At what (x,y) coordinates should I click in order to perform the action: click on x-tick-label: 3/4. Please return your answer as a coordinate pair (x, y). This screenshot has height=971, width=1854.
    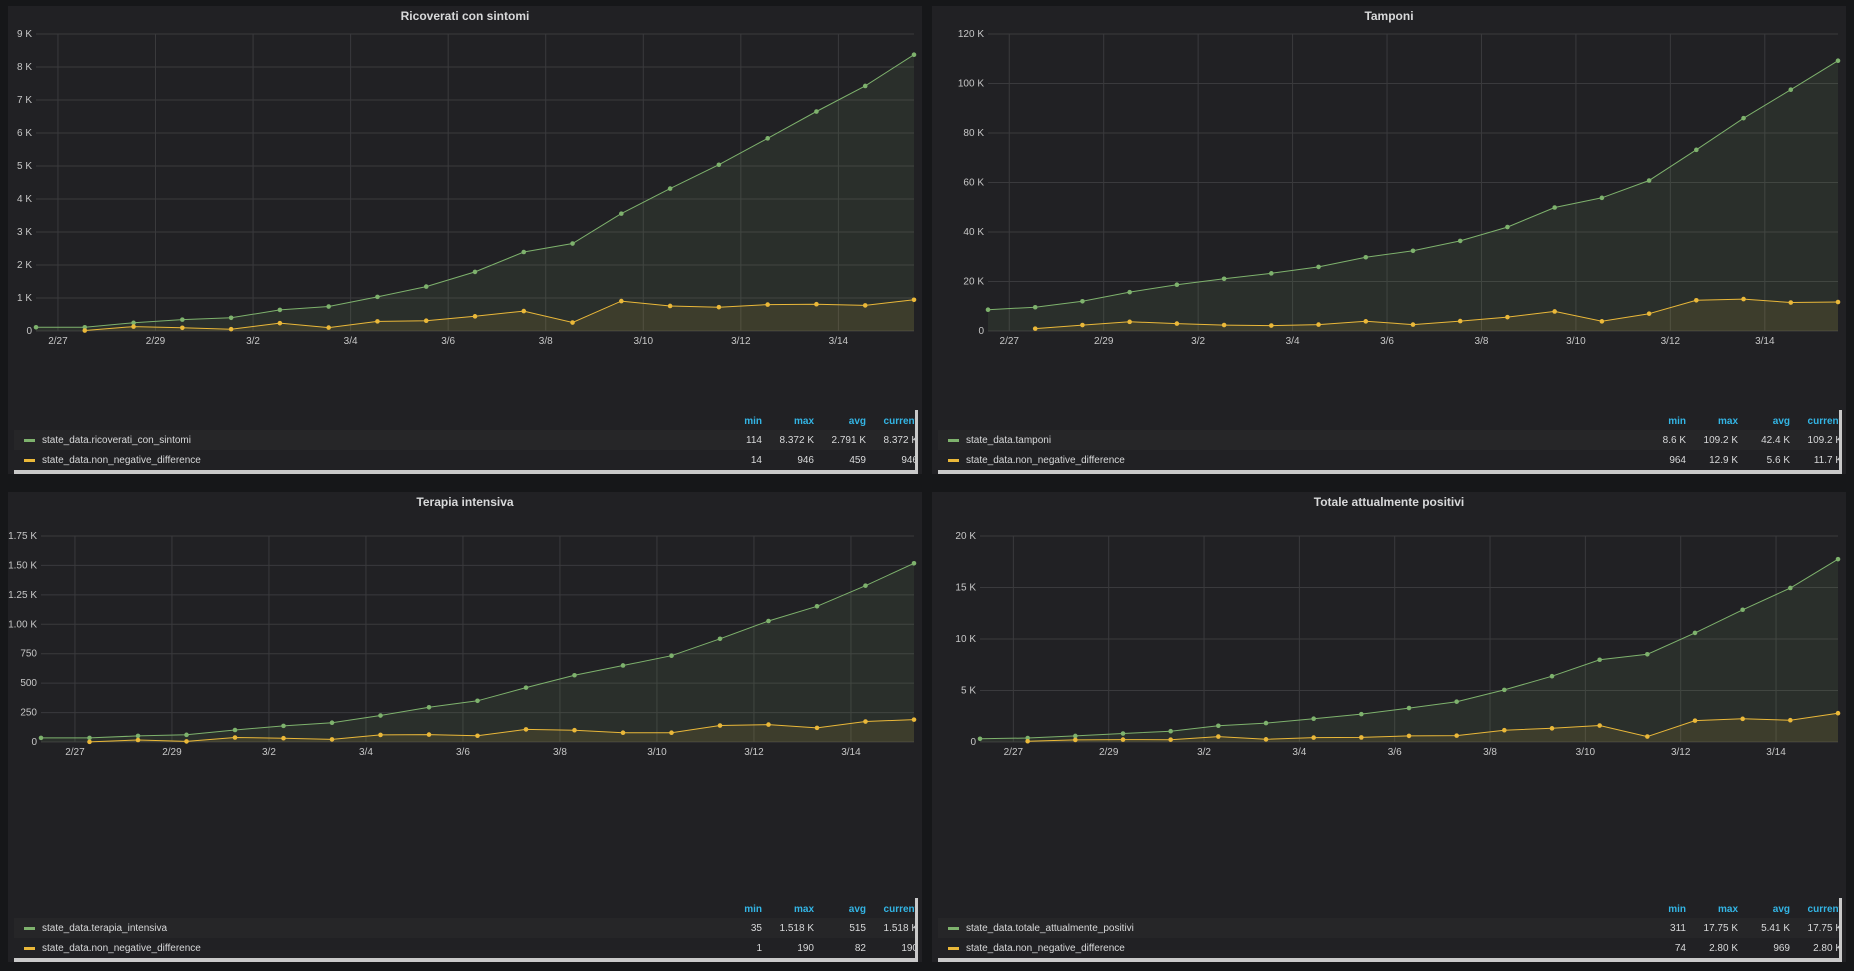
    Looking at the image, I should click on (351, 341).